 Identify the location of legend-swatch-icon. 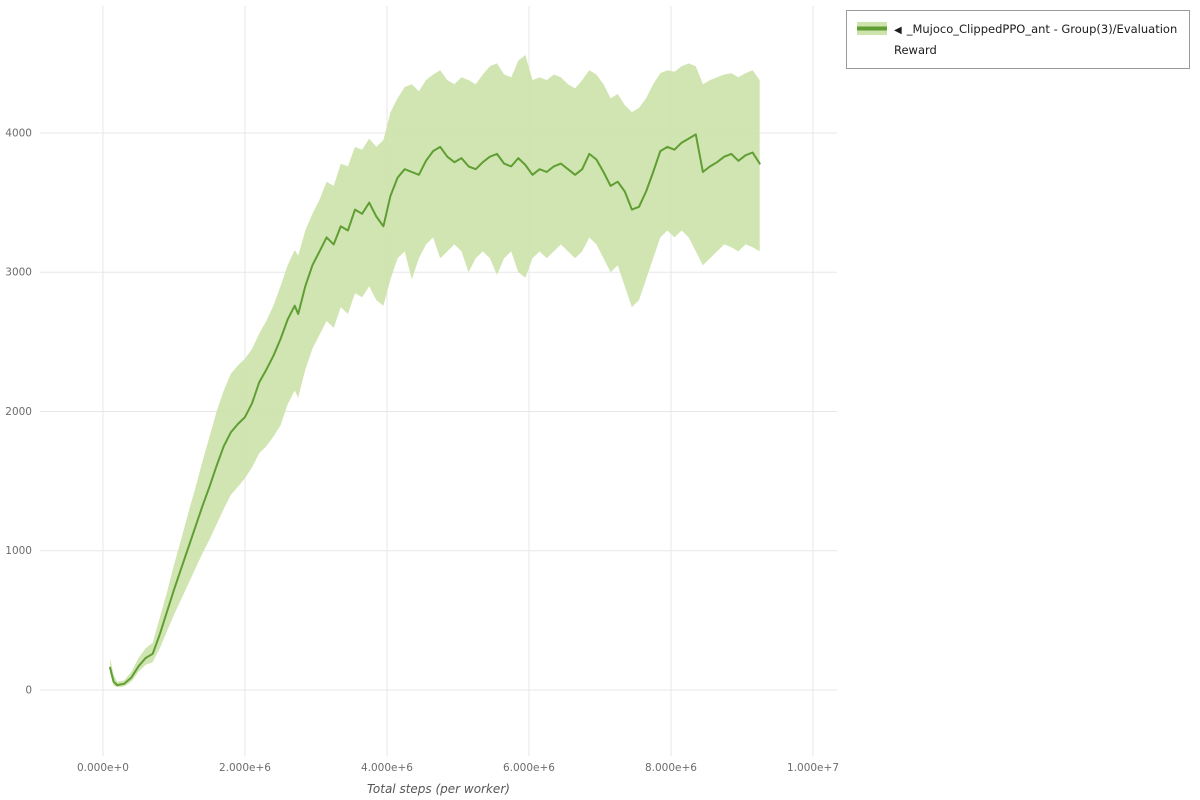
(872, 28).